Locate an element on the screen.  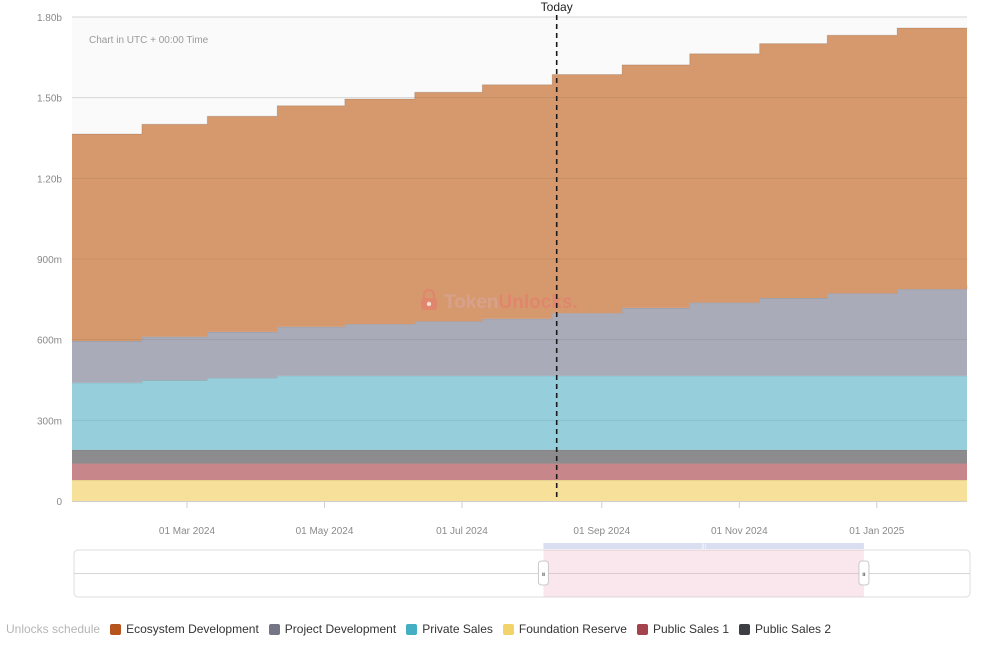
legend-label: Private Sales is located at coordinates (457, 629).